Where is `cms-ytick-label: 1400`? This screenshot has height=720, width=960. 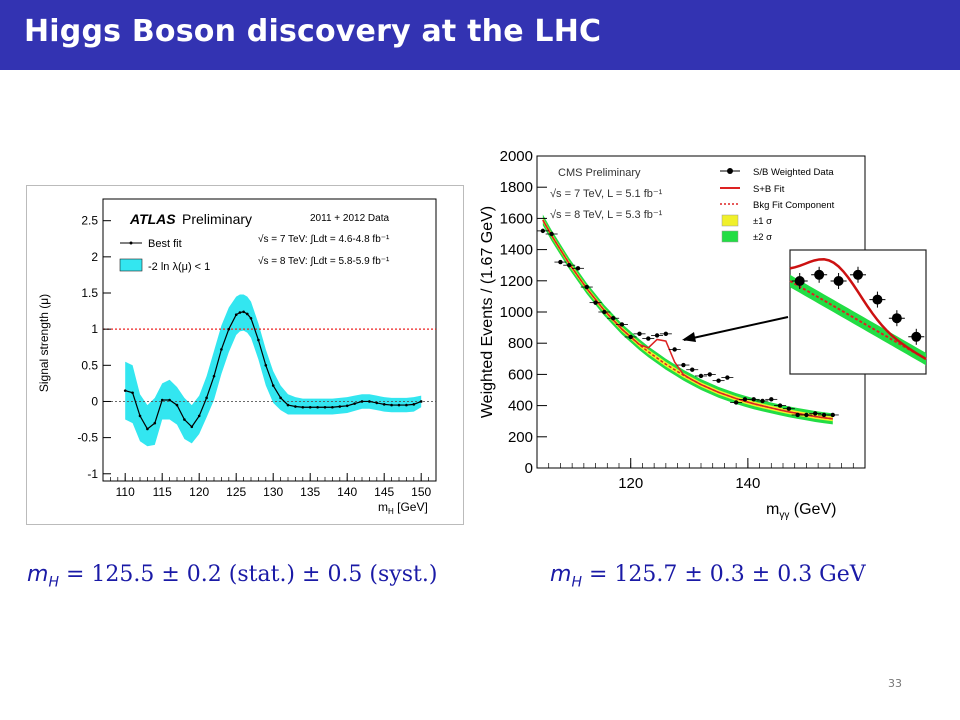 cms-ytick-label: 1400 is located at coordinates (516, 250).